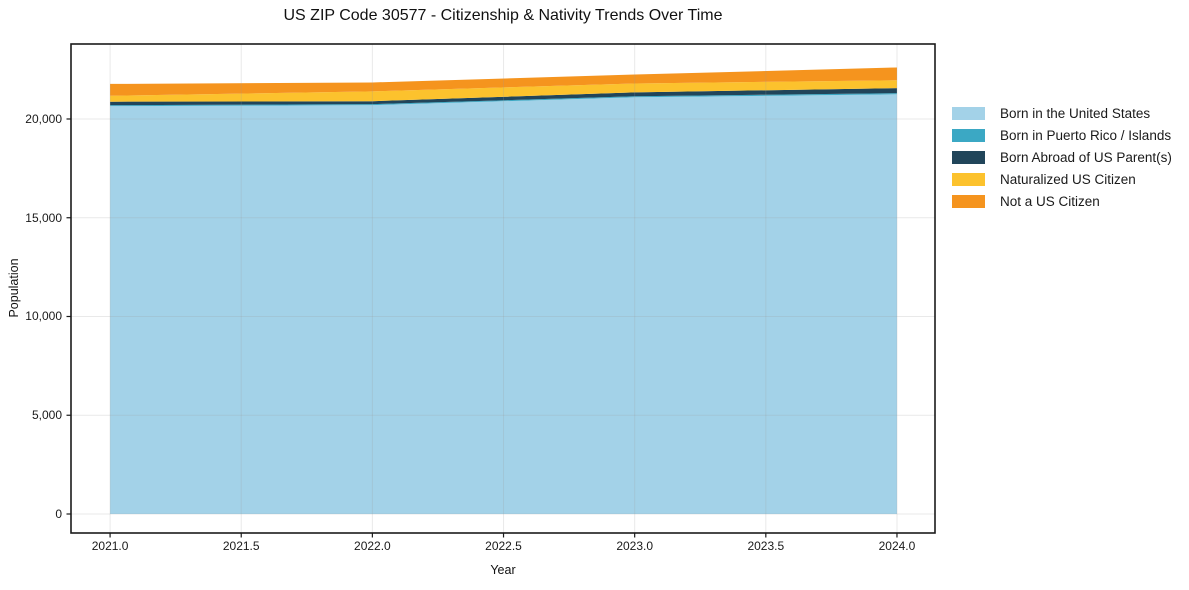  Describe the element at coordinates (372, 546) in the screenshot. I see `x-tick-label: 2022.0` at that location.